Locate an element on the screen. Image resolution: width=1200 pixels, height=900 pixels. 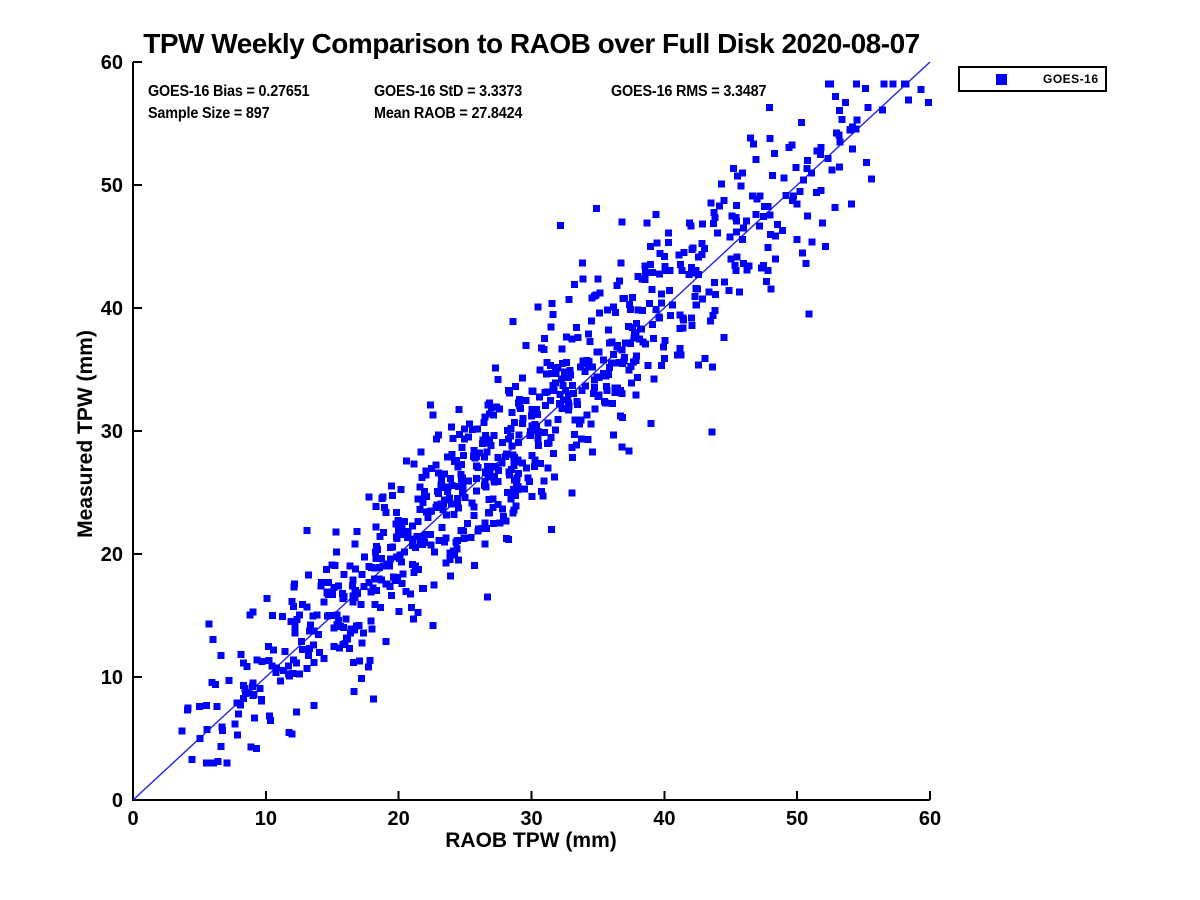
stat-bias: GOES-16 Bias = 0.27651 is located at coordinates (229, 91).